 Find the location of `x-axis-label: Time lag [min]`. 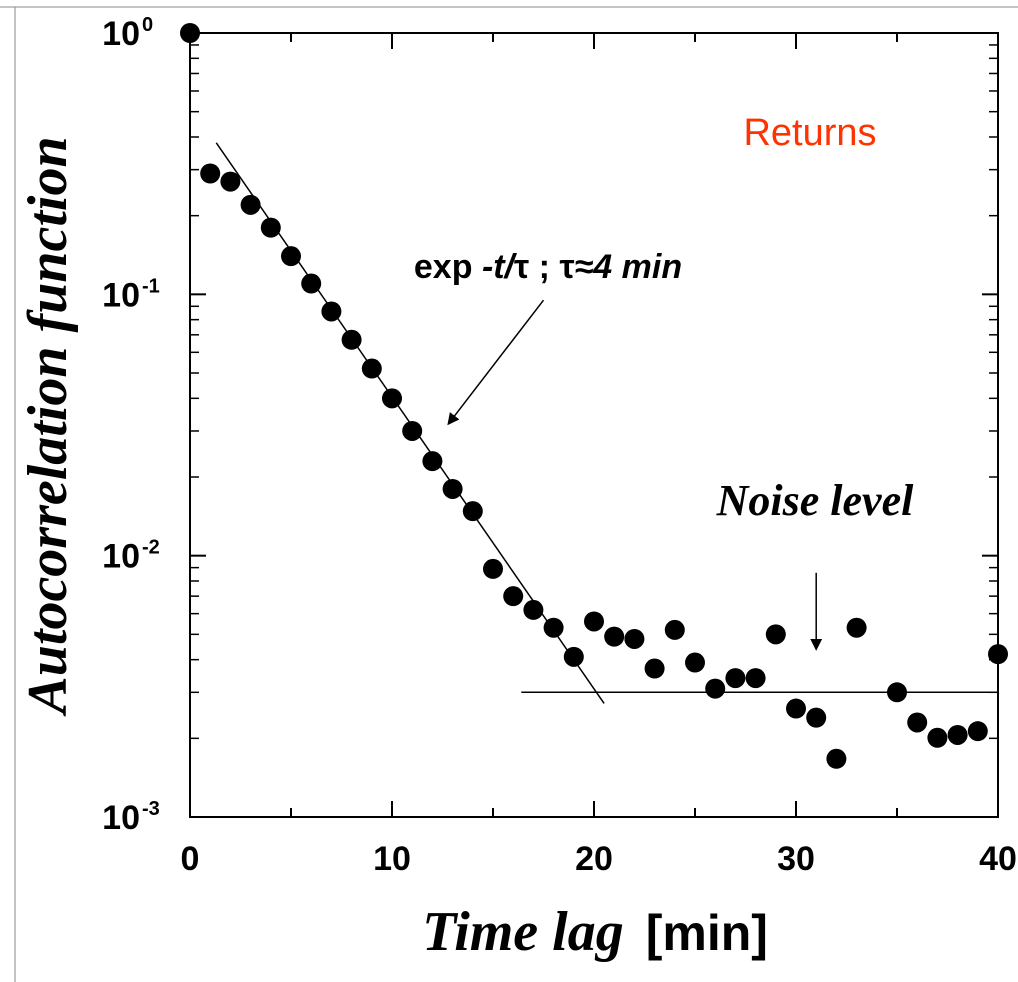

x-axis-label: Time lag [min] is located at coordinates (595, 932).